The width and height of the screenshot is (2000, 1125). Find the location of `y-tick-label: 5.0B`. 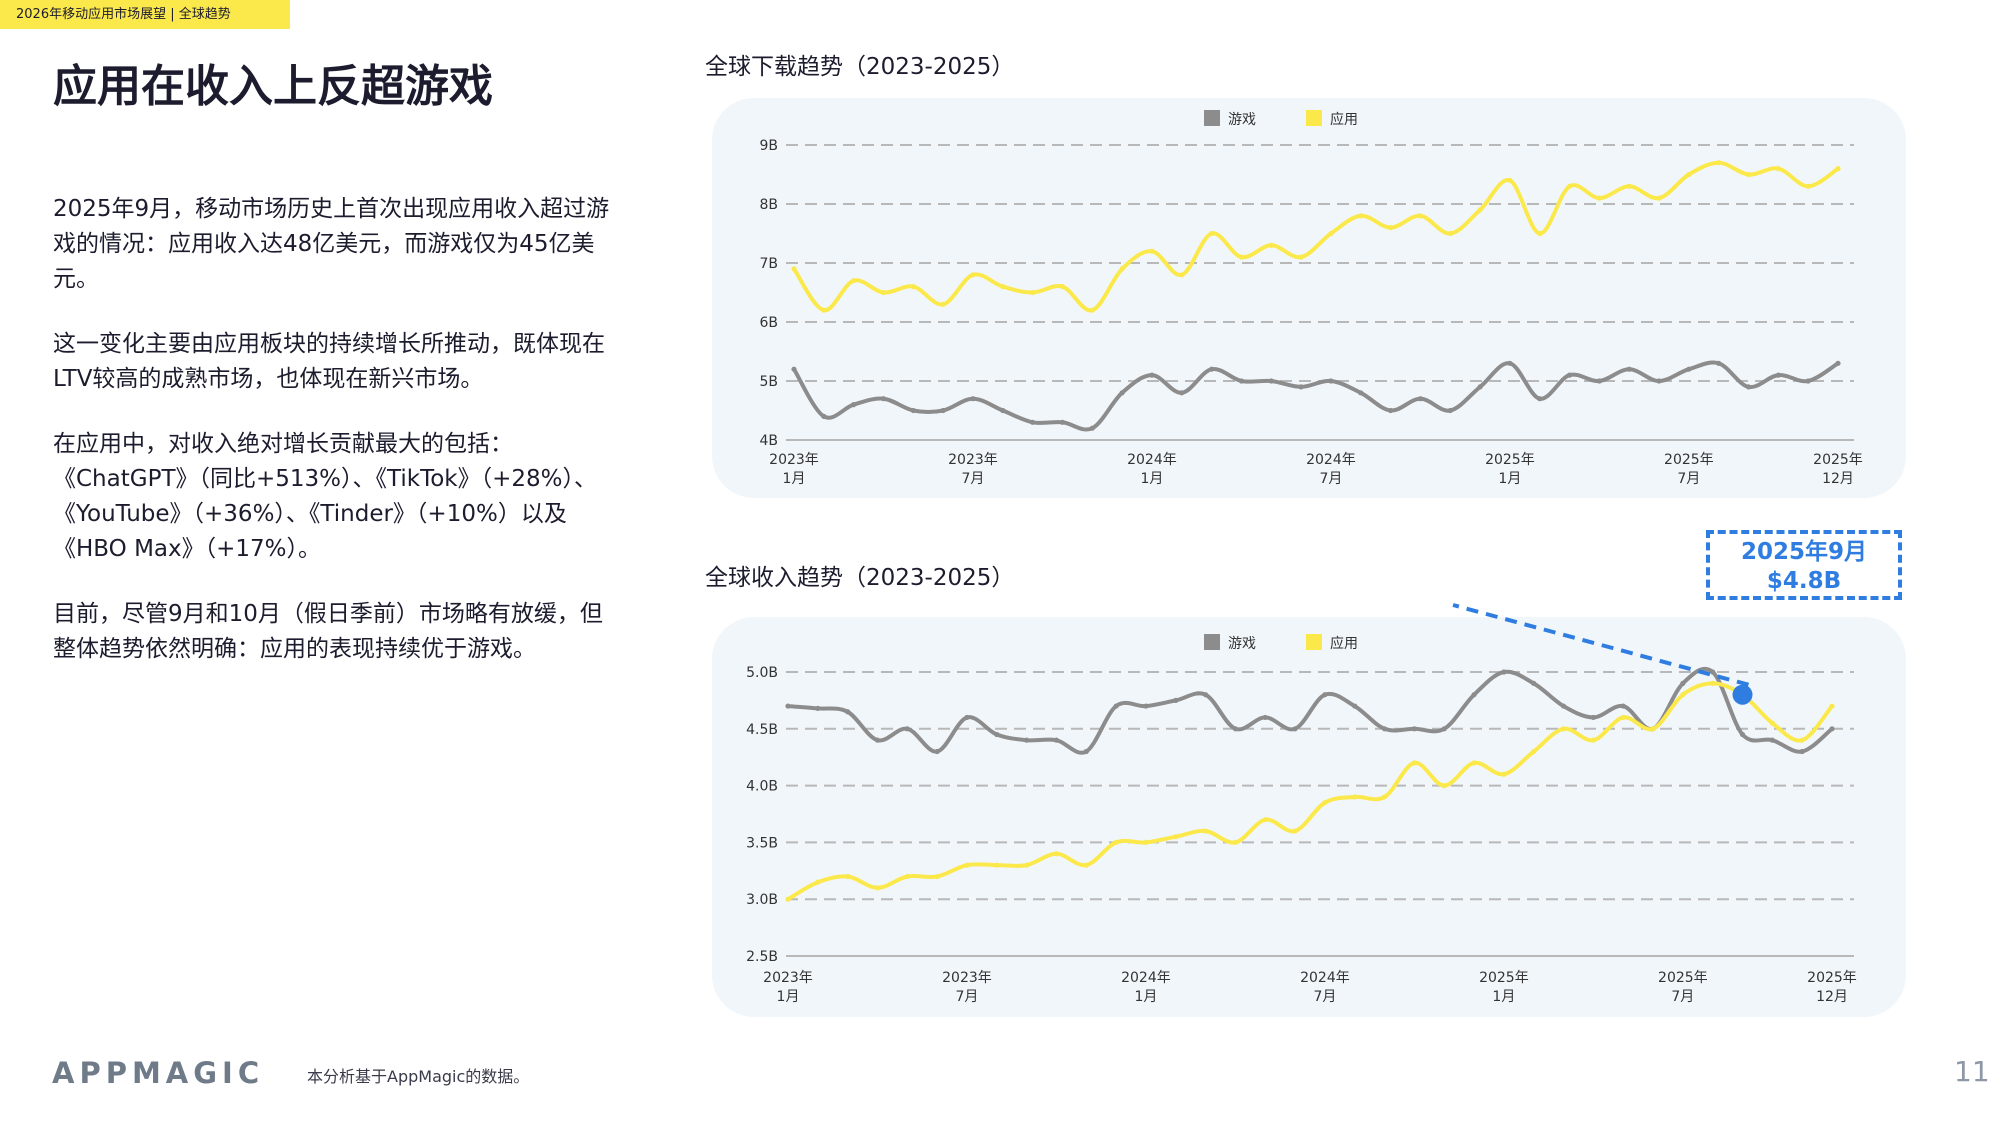

y-tick-label: 5.0B is located at coordinates (762, 673).